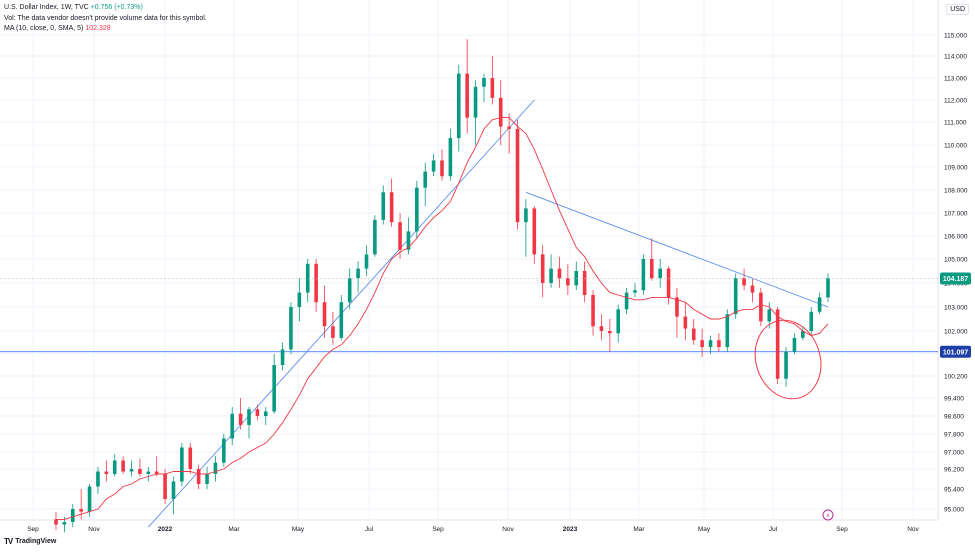  What do you see at coordinates (98, 28) in the screenshot?
I see `legend-ma-value: 102.328` at bounding box center [98, 28].